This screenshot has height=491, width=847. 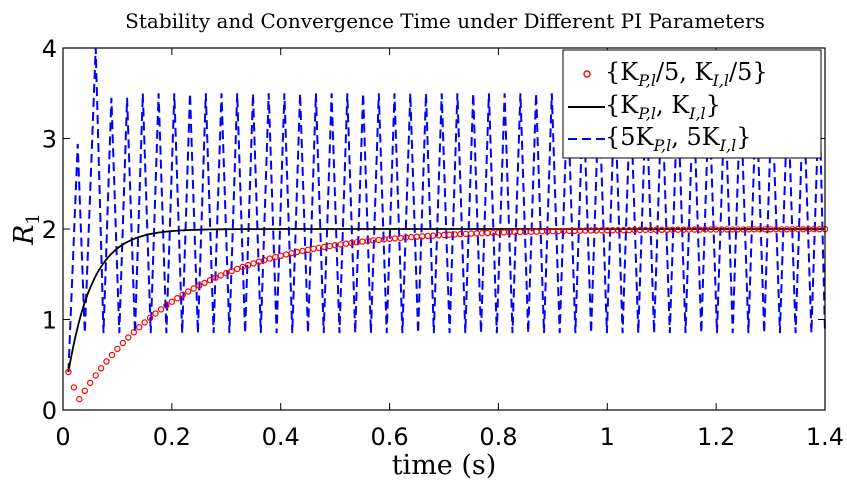 I want to click on x-tick-label: 0.2, so click(x=172, y=437).